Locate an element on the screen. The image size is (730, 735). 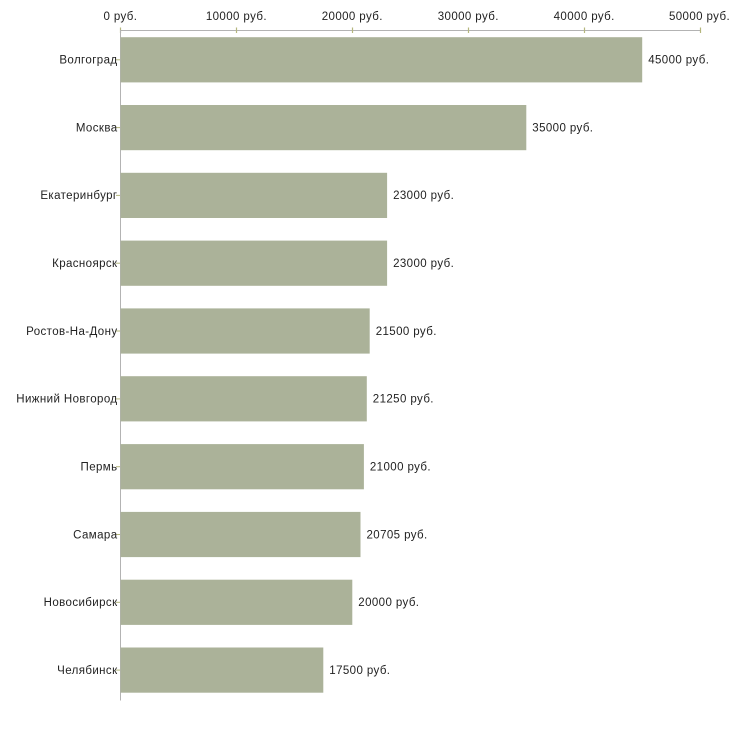
svg-text: 17500 руб. is located at coordinates (359, 671).